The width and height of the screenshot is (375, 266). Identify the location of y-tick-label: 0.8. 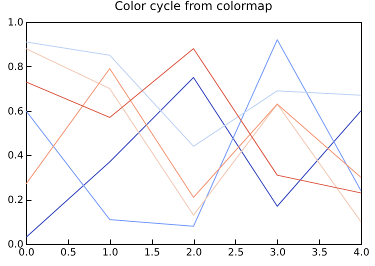
(16, 67).